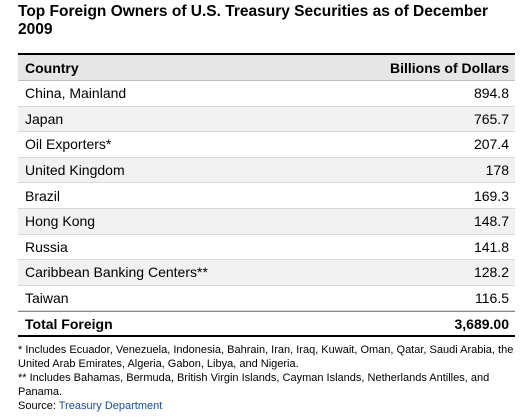 The width and height of the screenshot is (530, 418). Describe the element at coordinates (491, 221) in the screenshot. I see `row-value: 148.7` at that location.